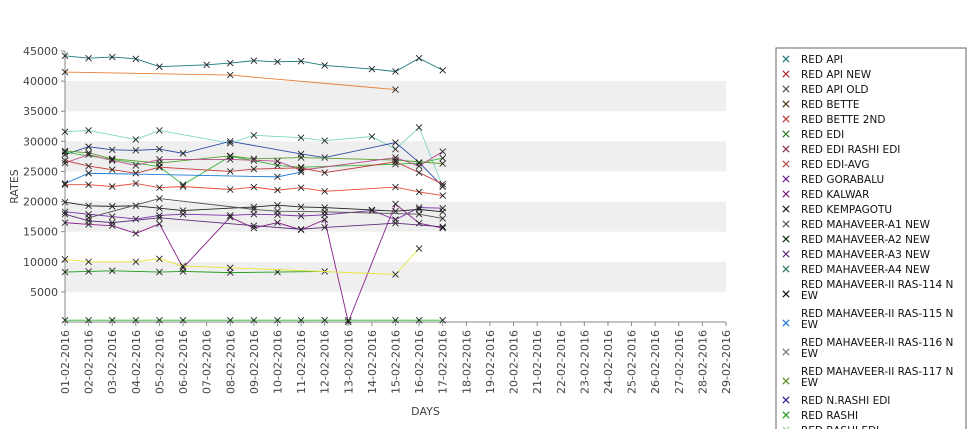  I want to click on series-red-mahaveer-ii-ras-115-new, so click(183, 177).